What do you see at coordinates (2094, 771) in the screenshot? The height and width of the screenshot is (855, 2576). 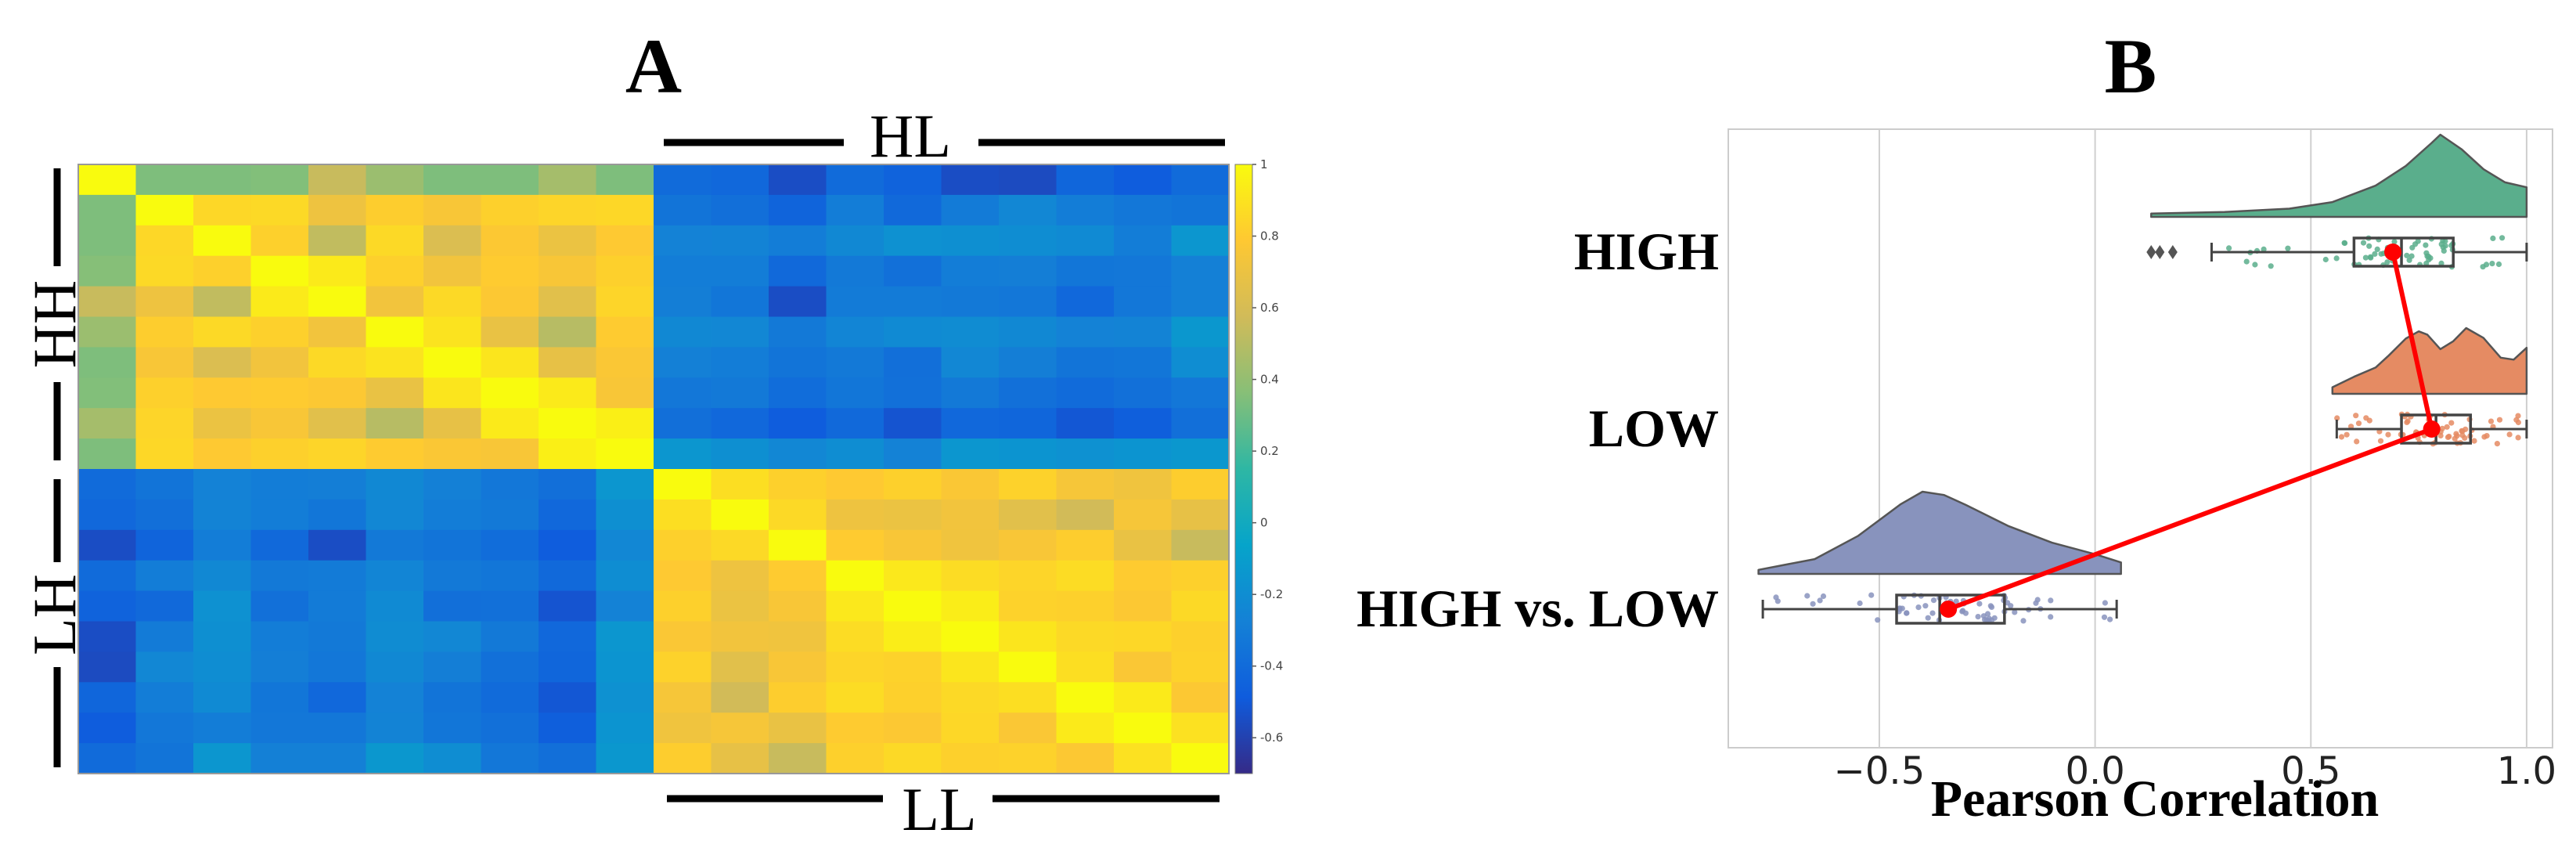 I see `x-tick-label: 0.0` at bounding box center [2094, 771].